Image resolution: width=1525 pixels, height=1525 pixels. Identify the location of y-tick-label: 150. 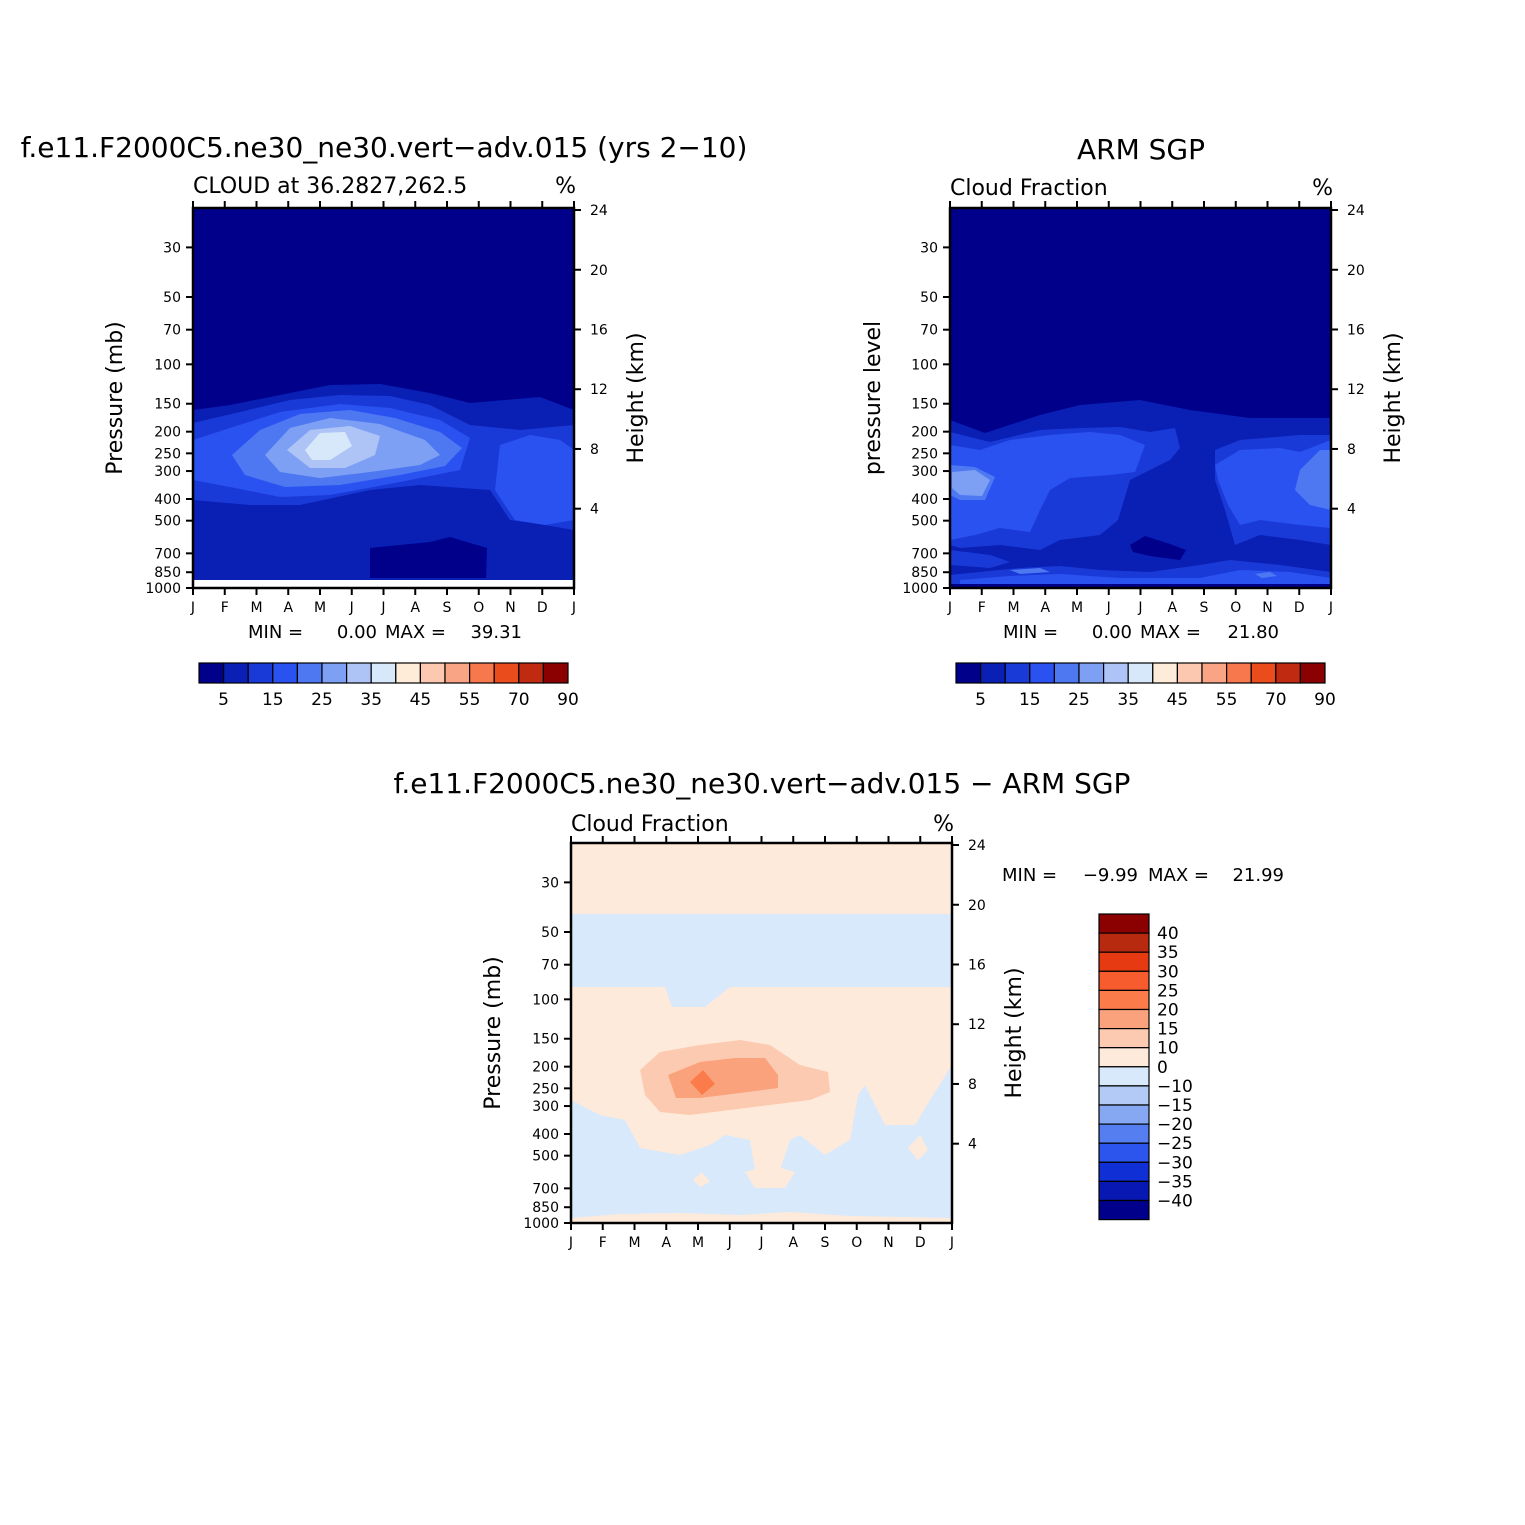
(924, 405).